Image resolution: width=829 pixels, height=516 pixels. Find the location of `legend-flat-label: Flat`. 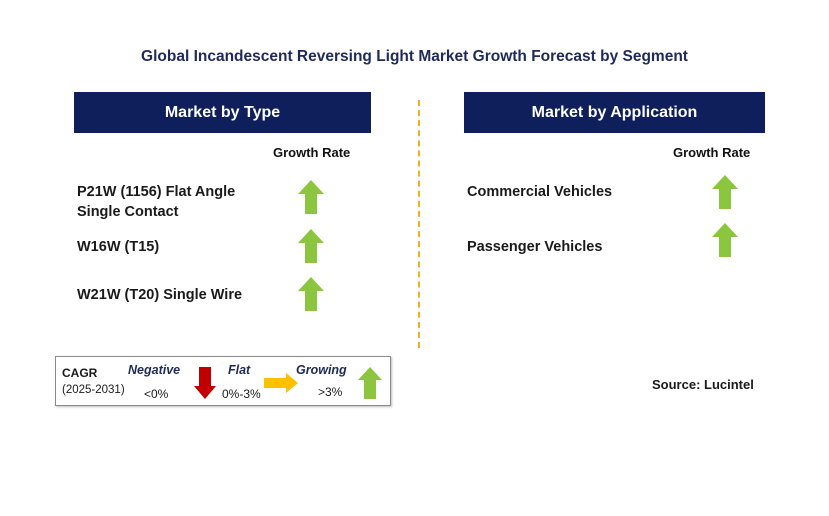

legend-flat-label: Flat is located at coordinates (239, 370).